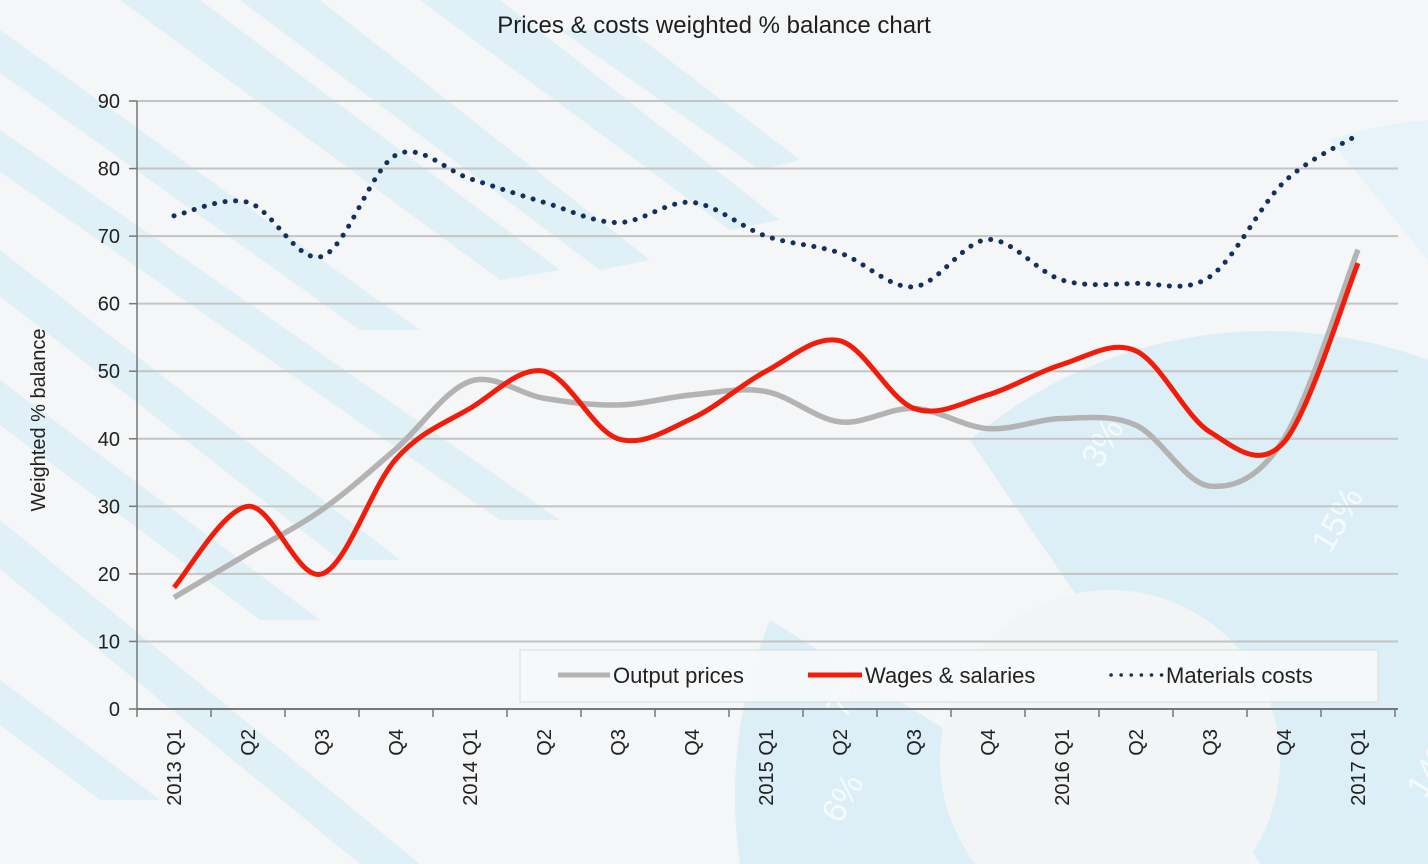 This screenshot has height=864, width=1428. Describe the element at coordinates (109, 237) in the screenshot. I see `y-tick-label: 70` at that location.